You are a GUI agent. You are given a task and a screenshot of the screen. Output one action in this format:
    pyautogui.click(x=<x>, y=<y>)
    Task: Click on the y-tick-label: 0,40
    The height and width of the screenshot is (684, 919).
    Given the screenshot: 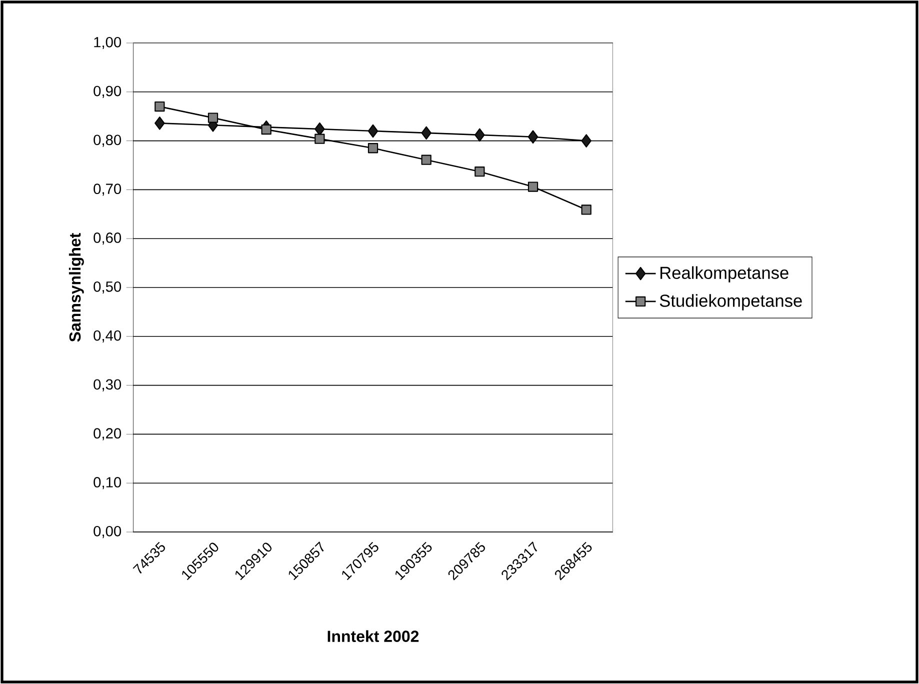 What is the action you would take?
    pyautogui.click(x=108, y=336)
    